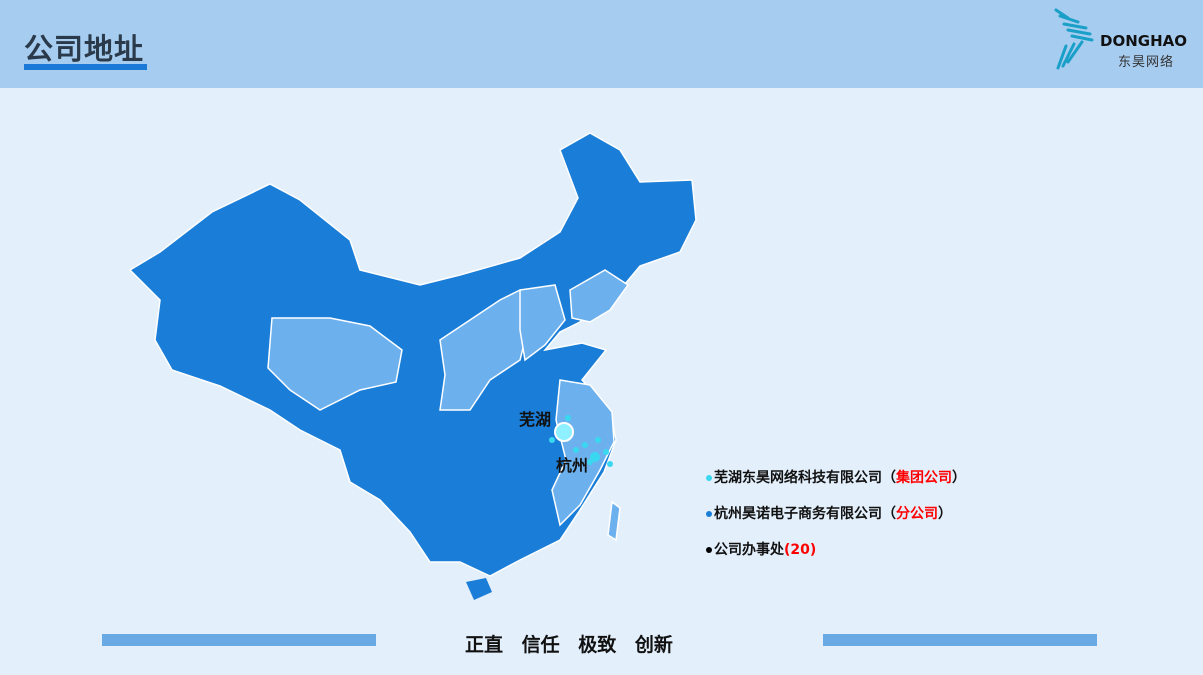 This screenshot has height=675, width=1203. Describe the element at coordinates (479, 589) in the screenshot. I see `map-hainan` at that location.